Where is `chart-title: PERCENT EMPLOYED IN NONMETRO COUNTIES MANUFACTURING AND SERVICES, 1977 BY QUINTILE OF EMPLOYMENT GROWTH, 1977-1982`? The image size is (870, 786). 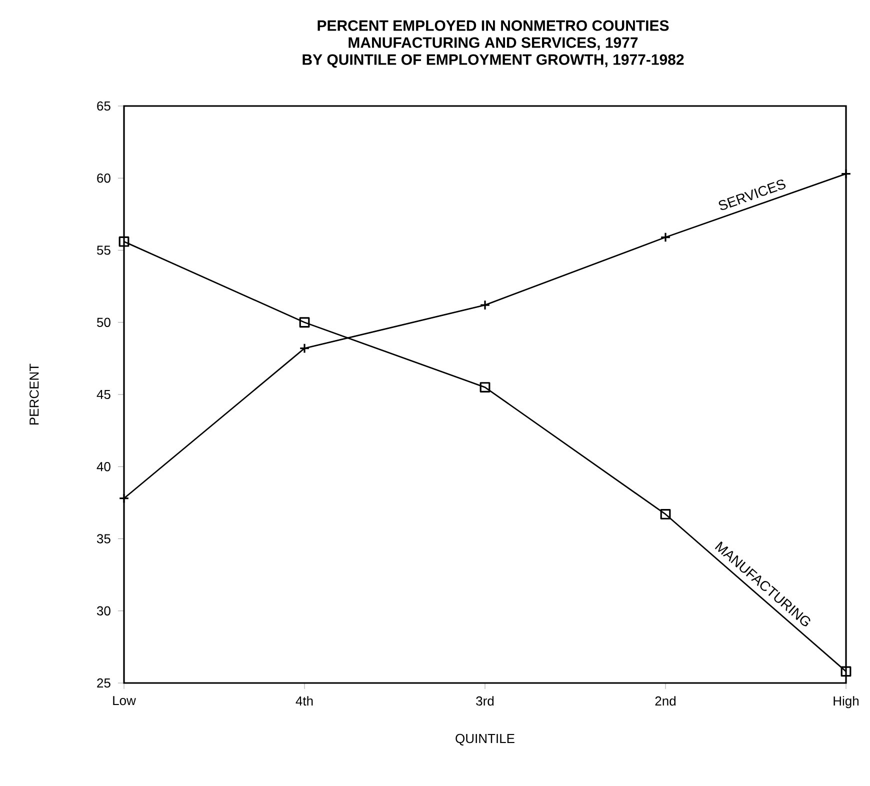 chart-title: PERCENT EMPLOYED IN NONMETRO COUNTIES MANUFACTURING AND SERVICES, 1977 BY QUINTILE OF EMPLOYMENT GROWTH, 1977-1982 is located at coordinates (493, 44).